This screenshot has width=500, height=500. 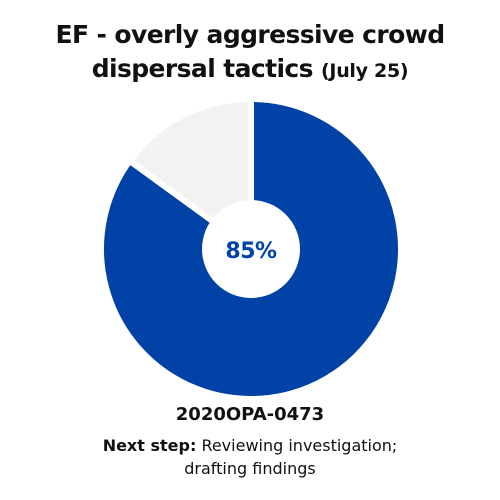 I want to click on next-step-label: Next step:, so click(x=149, y=445).